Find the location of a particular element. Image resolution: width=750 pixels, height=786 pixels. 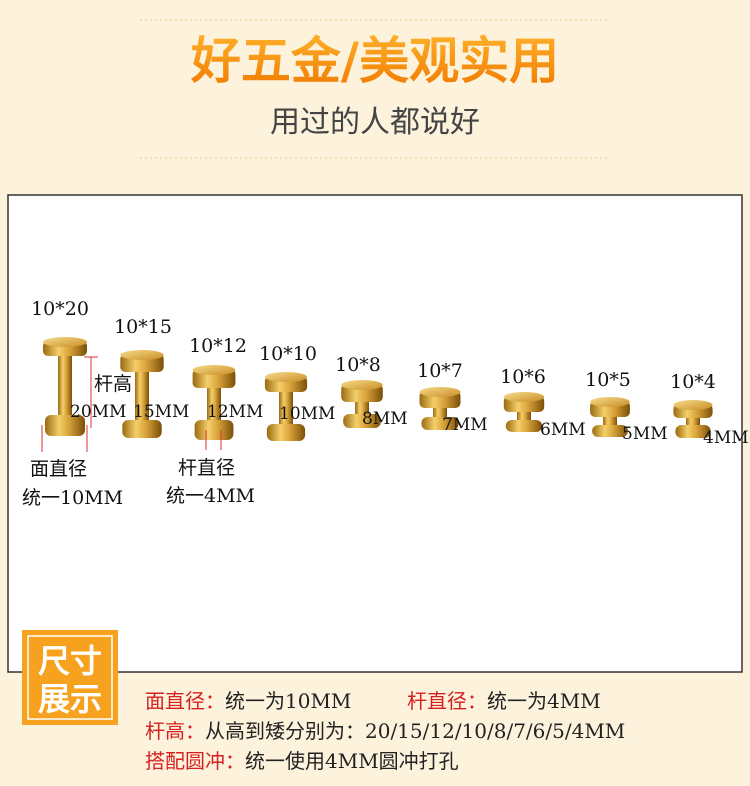

spec-line: 搭配圆冲：统一使用4MM圆冲打孔 is located at coordinates (302, 761).